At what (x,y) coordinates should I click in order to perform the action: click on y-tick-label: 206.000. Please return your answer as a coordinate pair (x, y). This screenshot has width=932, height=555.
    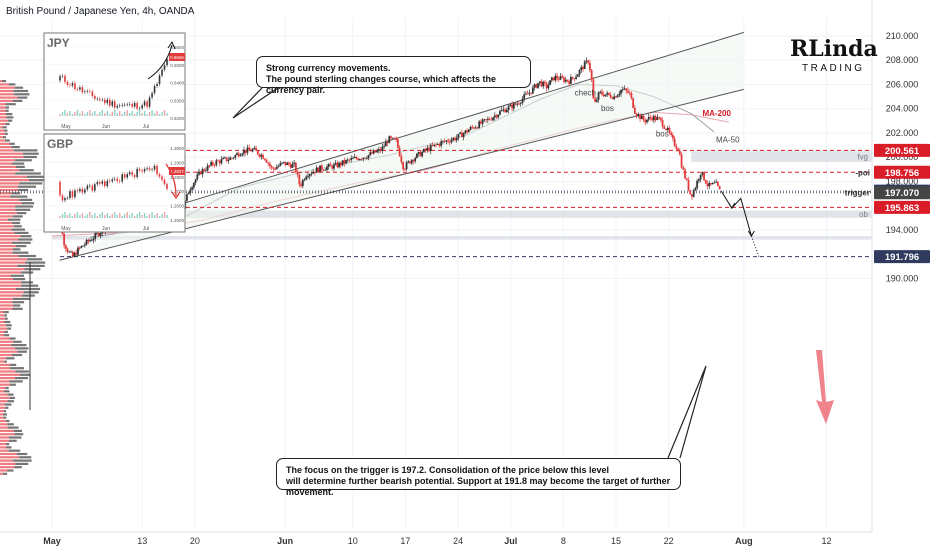
    Looking at the image, I should click on (902, 84).